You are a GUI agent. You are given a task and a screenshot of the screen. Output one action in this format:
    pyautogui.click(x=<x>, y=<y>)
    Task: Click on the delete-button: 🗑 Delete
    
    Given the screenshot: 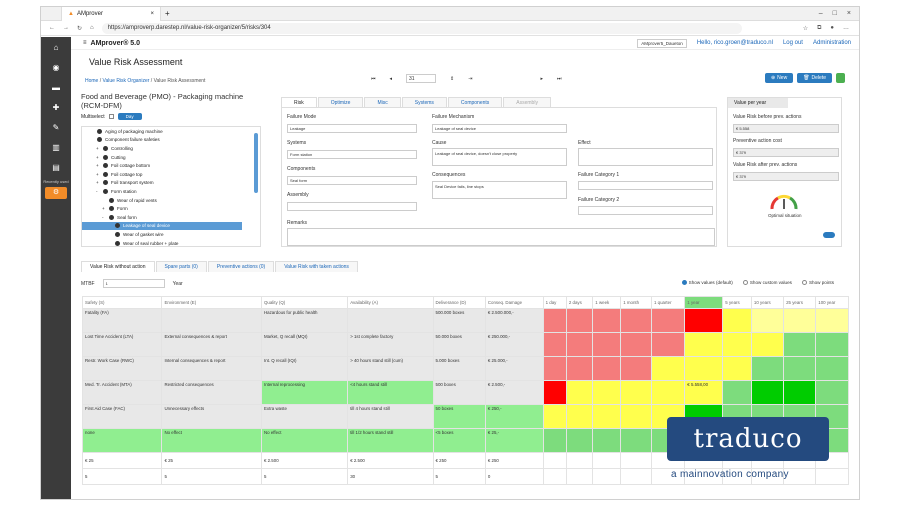 What is the action you would take?
    pyautogui.click(x=814, y=78)
    